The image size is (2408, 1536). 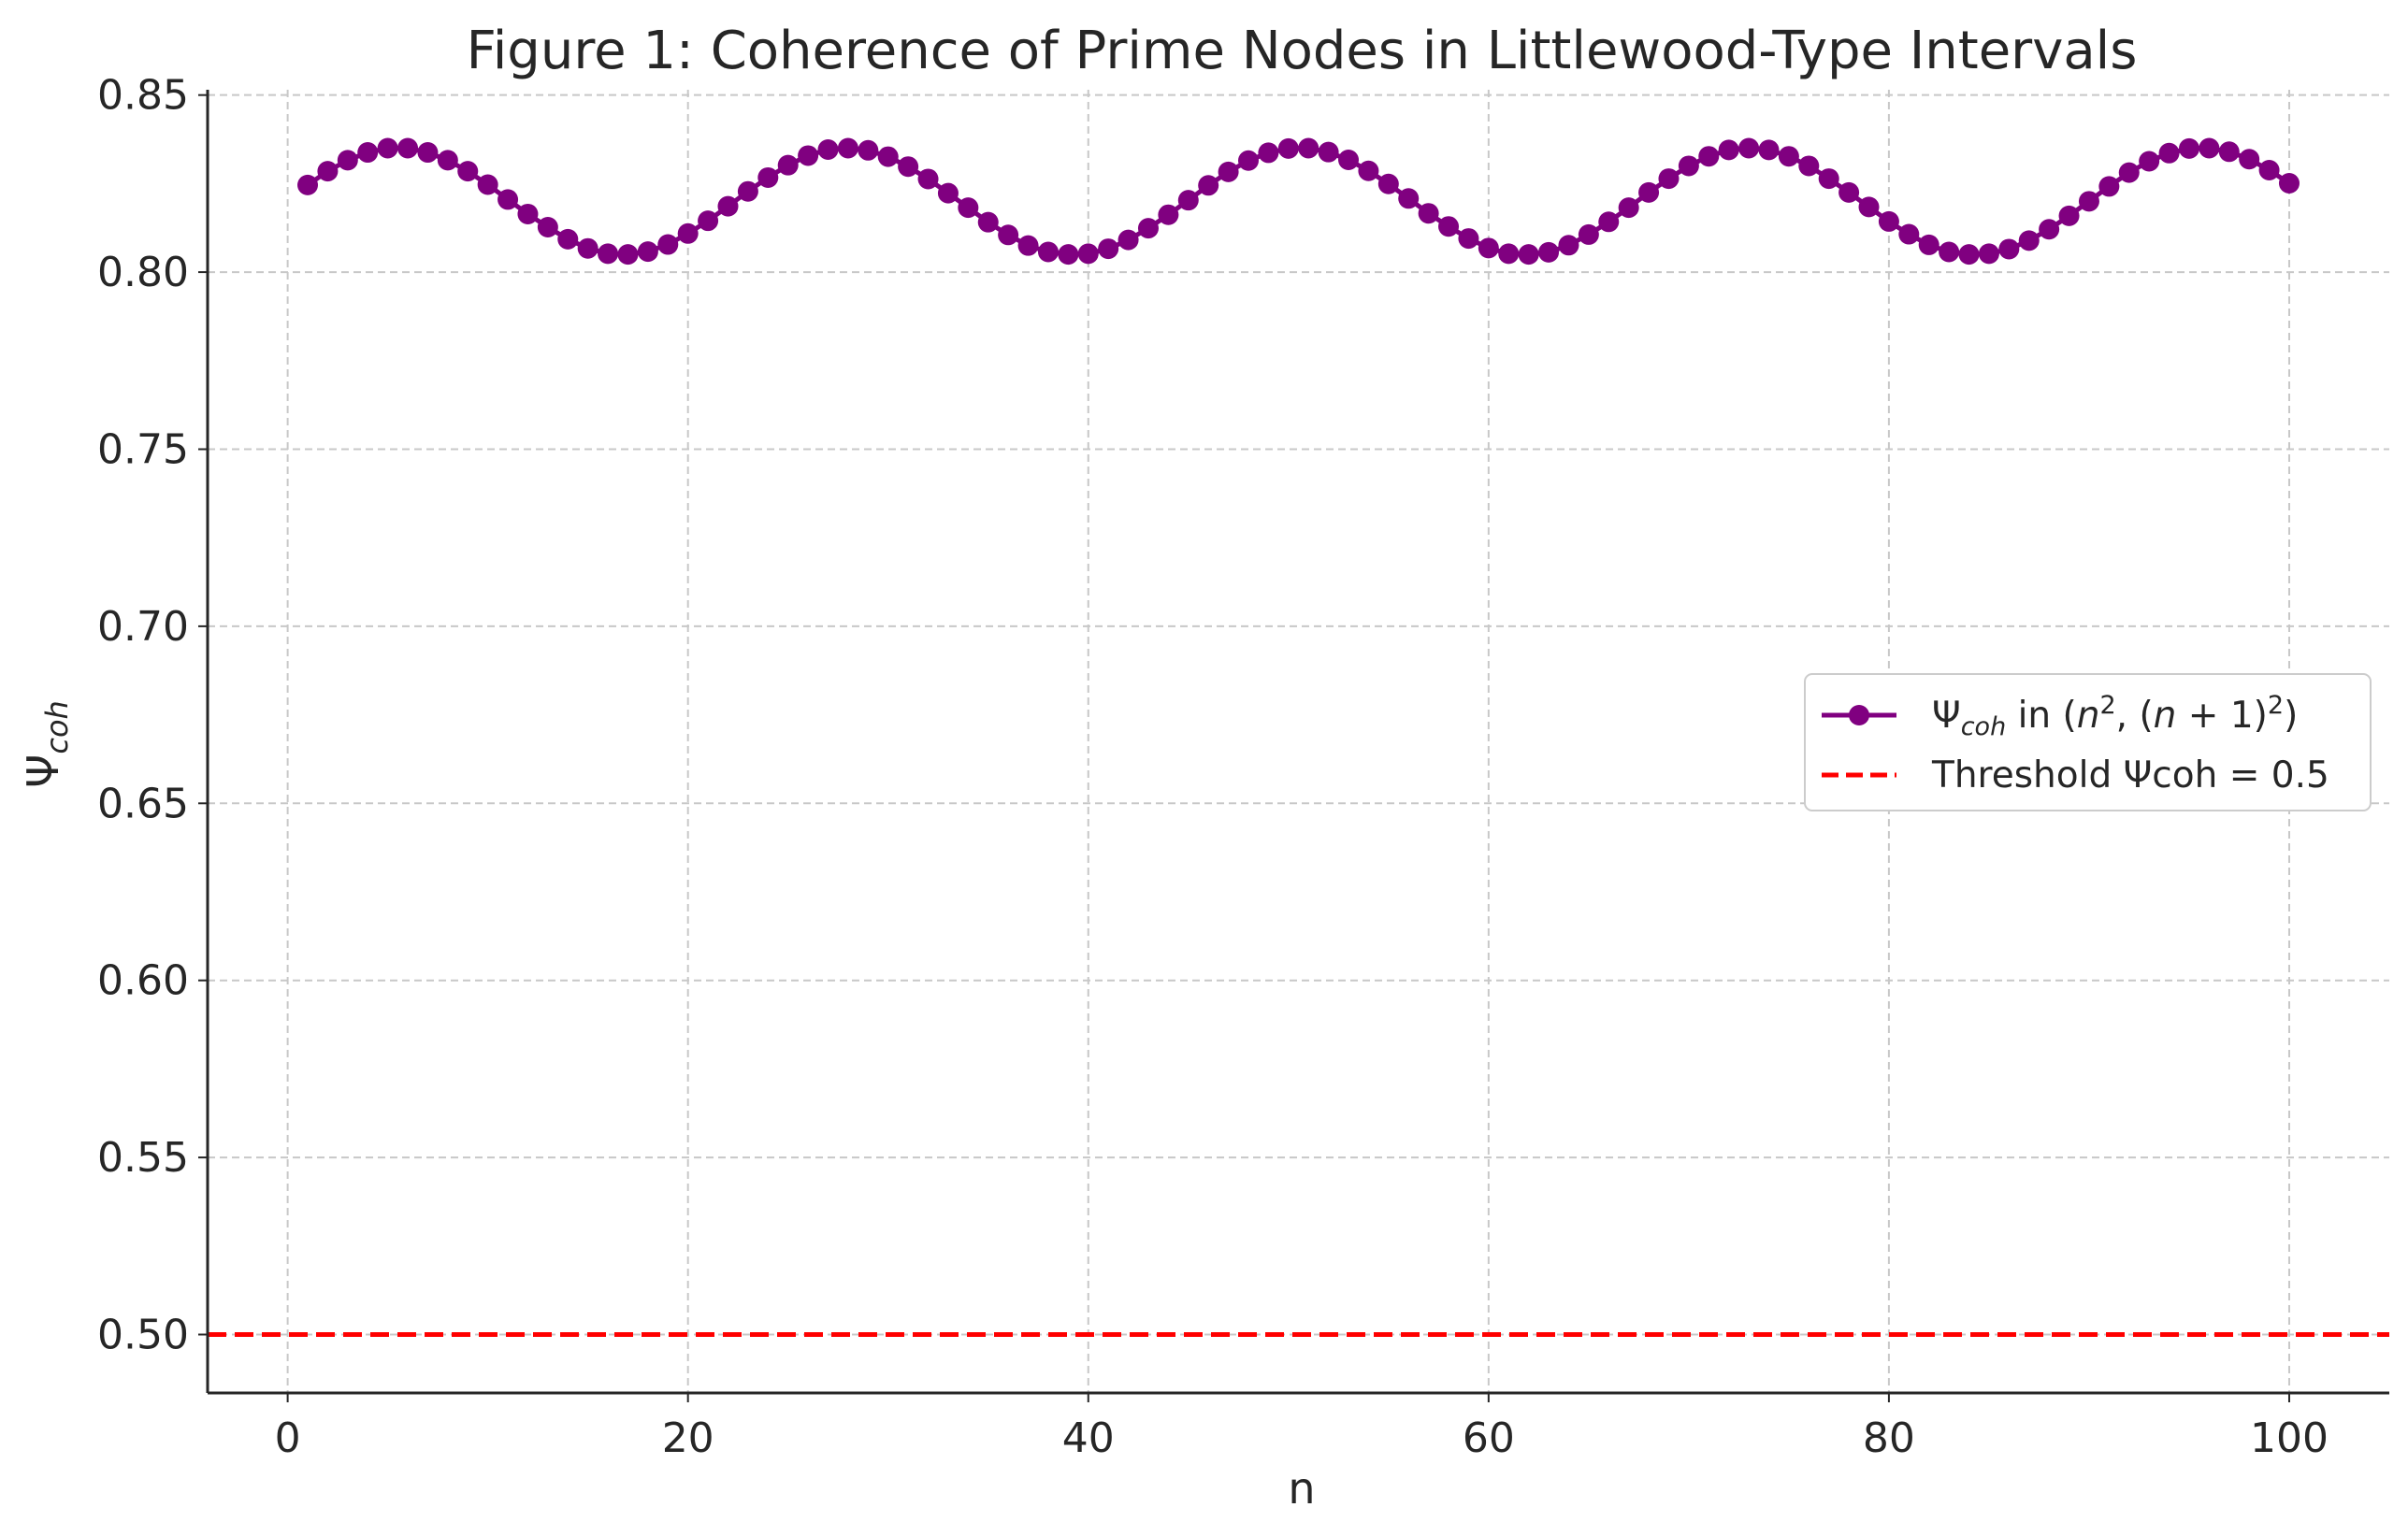 I want to click on x-axis-ticks: 0 20 40 60 80 100, so click(x=1302, y=1427).